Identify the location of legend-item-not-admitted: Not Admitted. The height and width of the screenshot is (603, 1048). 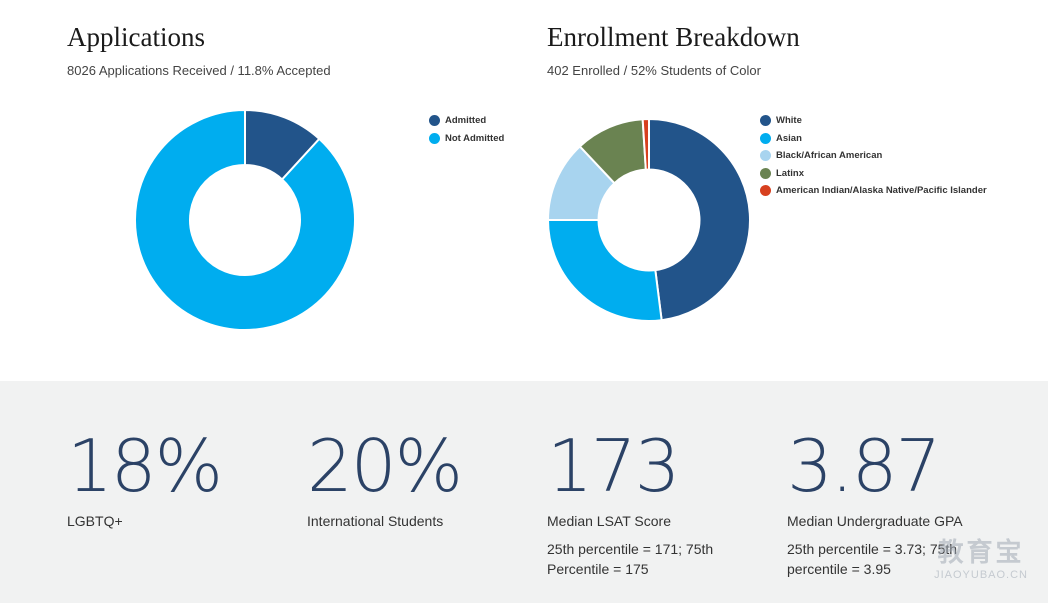
(466, 139).